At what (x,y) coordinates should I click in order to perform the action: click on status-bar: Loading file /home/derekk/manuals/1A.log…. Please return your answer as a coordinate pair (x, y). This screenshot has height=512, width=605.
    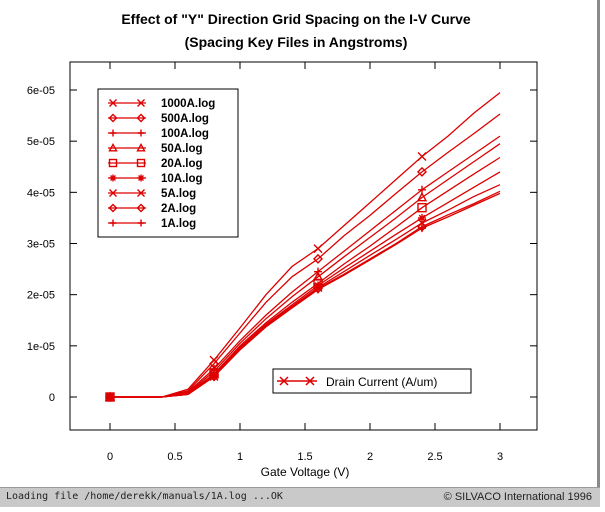
    Looking at the image, I should click on (300, 497).